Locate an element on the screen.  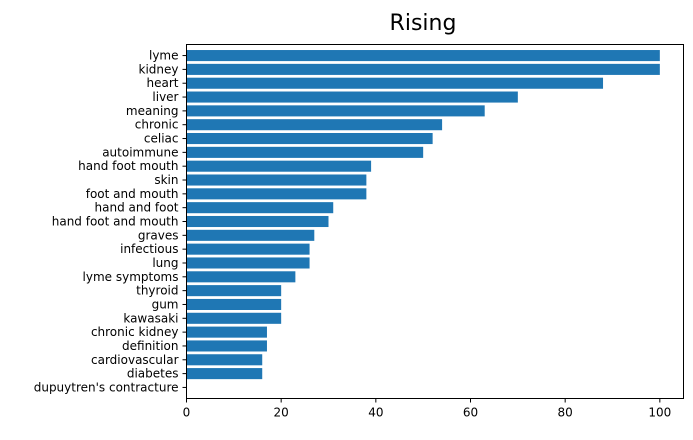
category-label: kidney is located at coordinates (159, 69).